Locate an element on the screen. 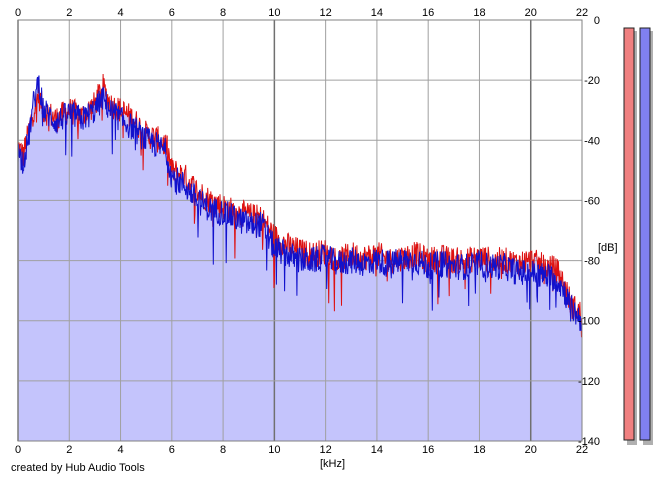 This screenshot has width=664, height=481. x-tick-label-top: 4 is located at coordinates (120, 13).